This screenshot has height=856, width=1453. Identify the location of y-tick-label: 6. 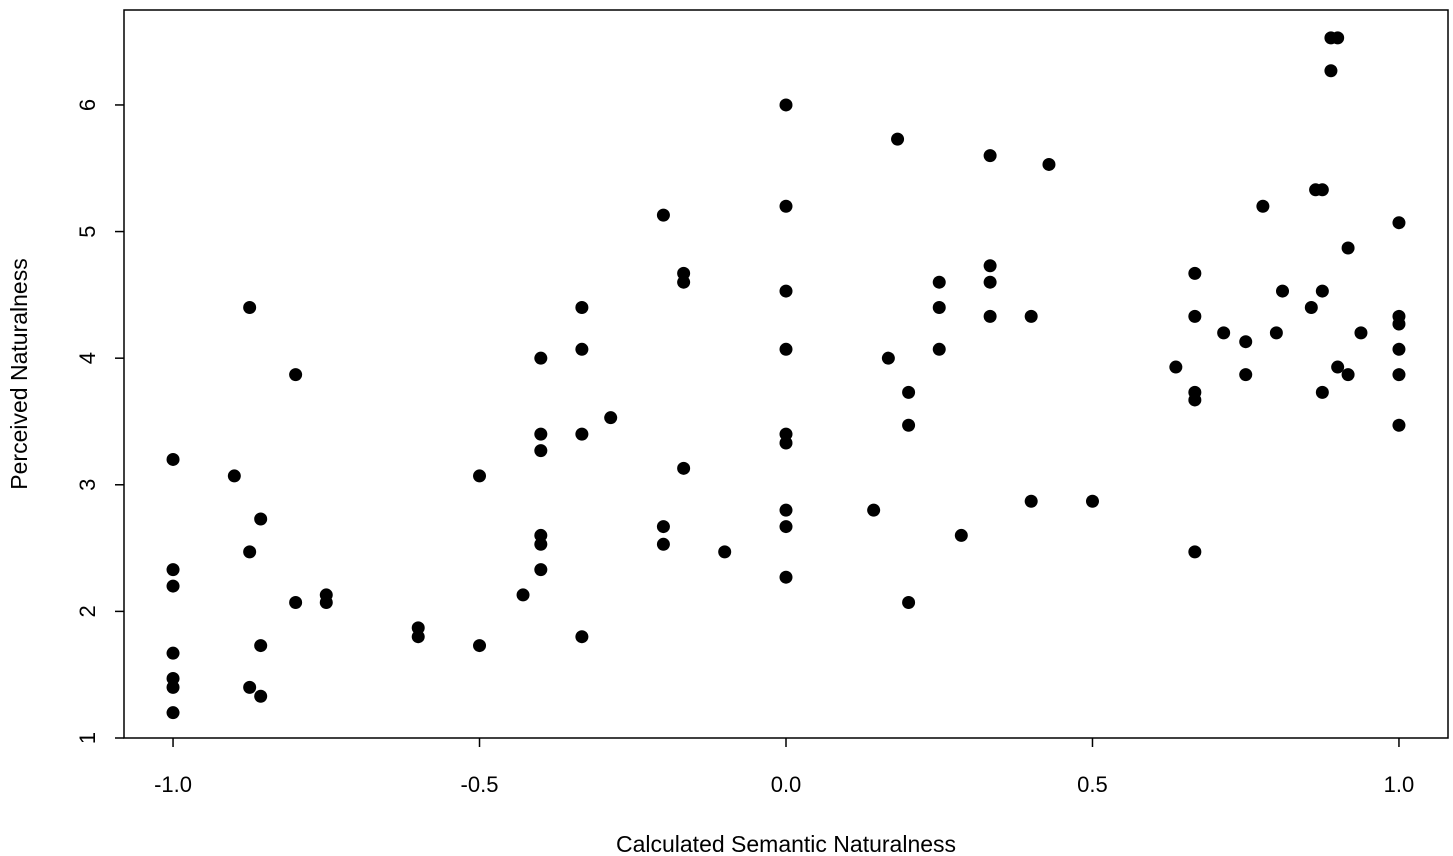
(87, 105).